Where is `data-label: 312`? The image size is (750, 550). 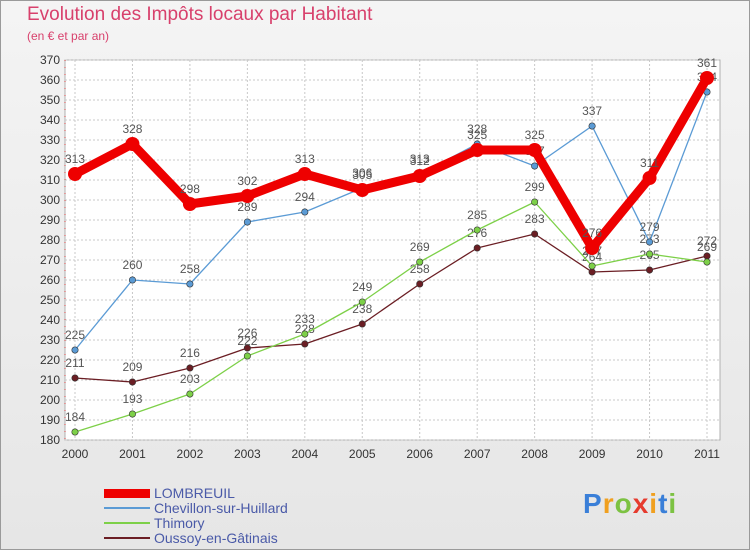 data-label: 312 is located at coordinates (420, 161).